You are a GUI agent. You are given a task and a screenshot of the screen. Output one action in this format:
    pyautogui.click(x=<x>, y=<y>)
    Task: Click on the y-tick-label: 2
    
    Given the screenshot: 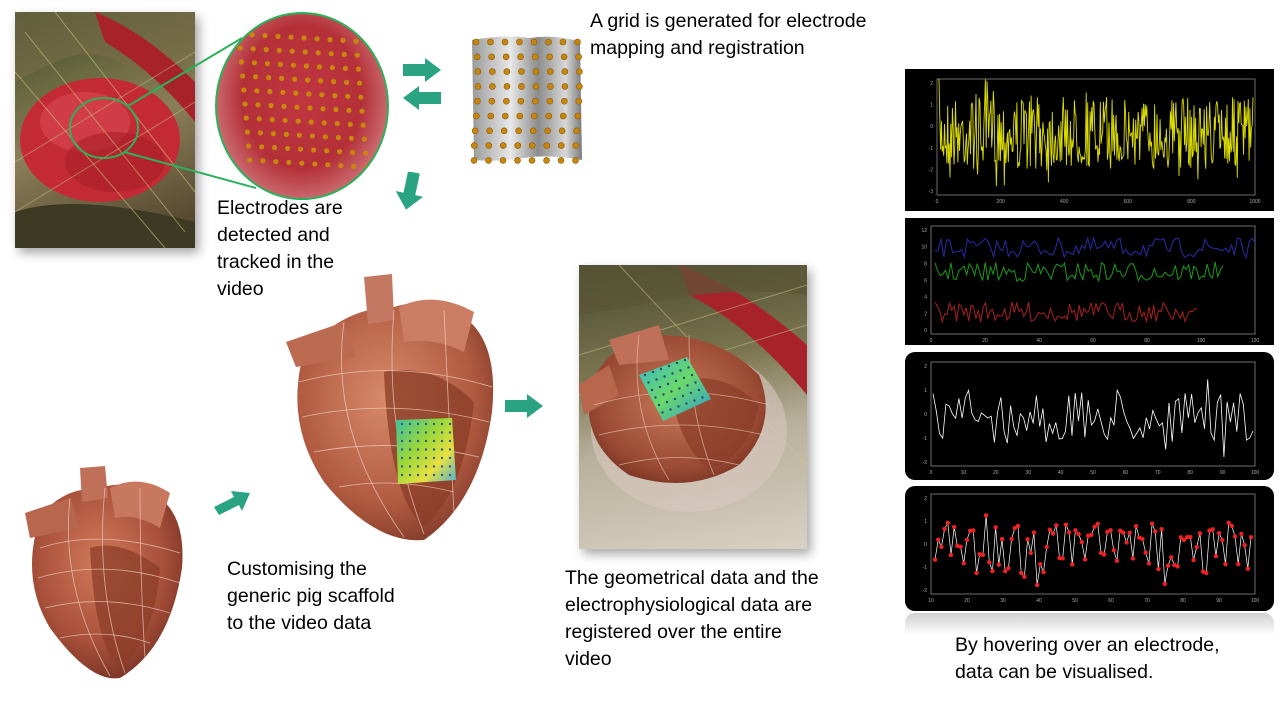 What is the action you would take?
    pyautogui.click(x=931, y=84)
    